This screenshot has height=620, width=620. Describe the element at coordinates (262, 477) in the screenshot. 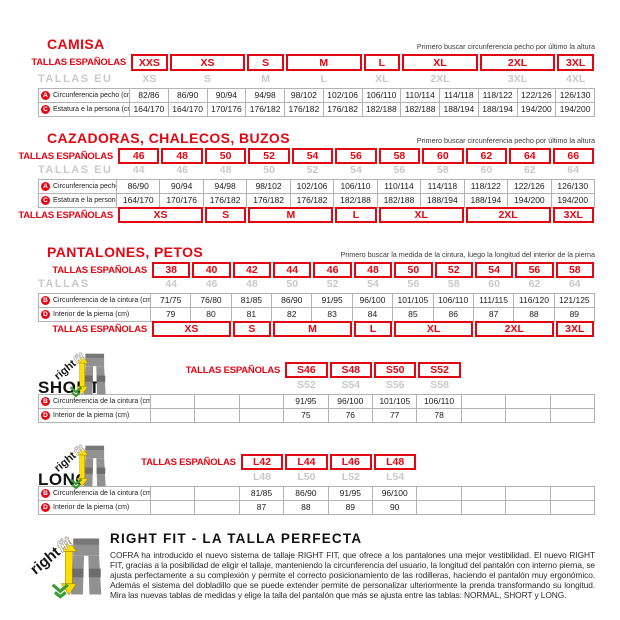

I see `eu-size-label: L48` at that location.